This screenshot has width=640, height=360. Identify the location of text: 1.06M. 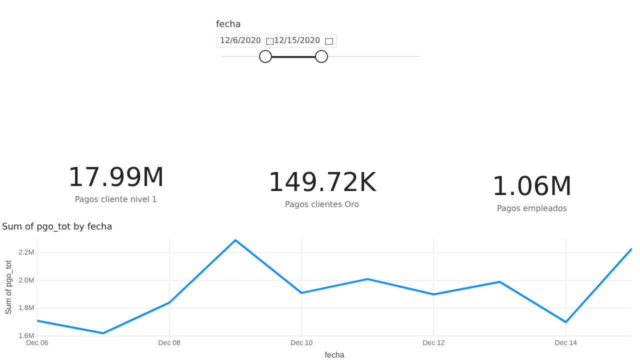
(532, 187).